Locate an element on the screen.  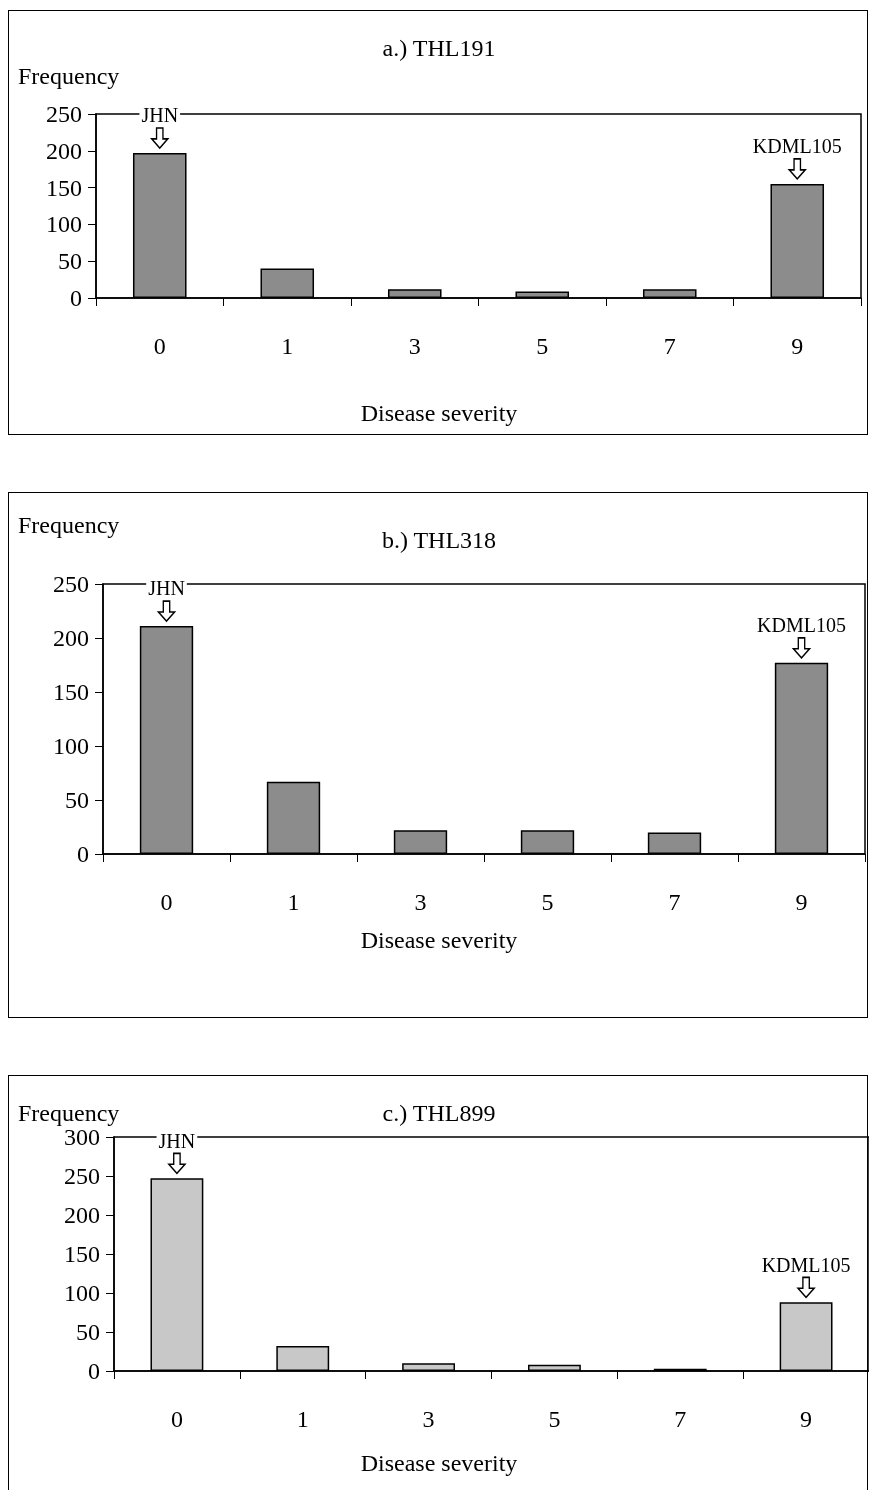
y-tick-label: 300 is located at coordinates (82, 1137).